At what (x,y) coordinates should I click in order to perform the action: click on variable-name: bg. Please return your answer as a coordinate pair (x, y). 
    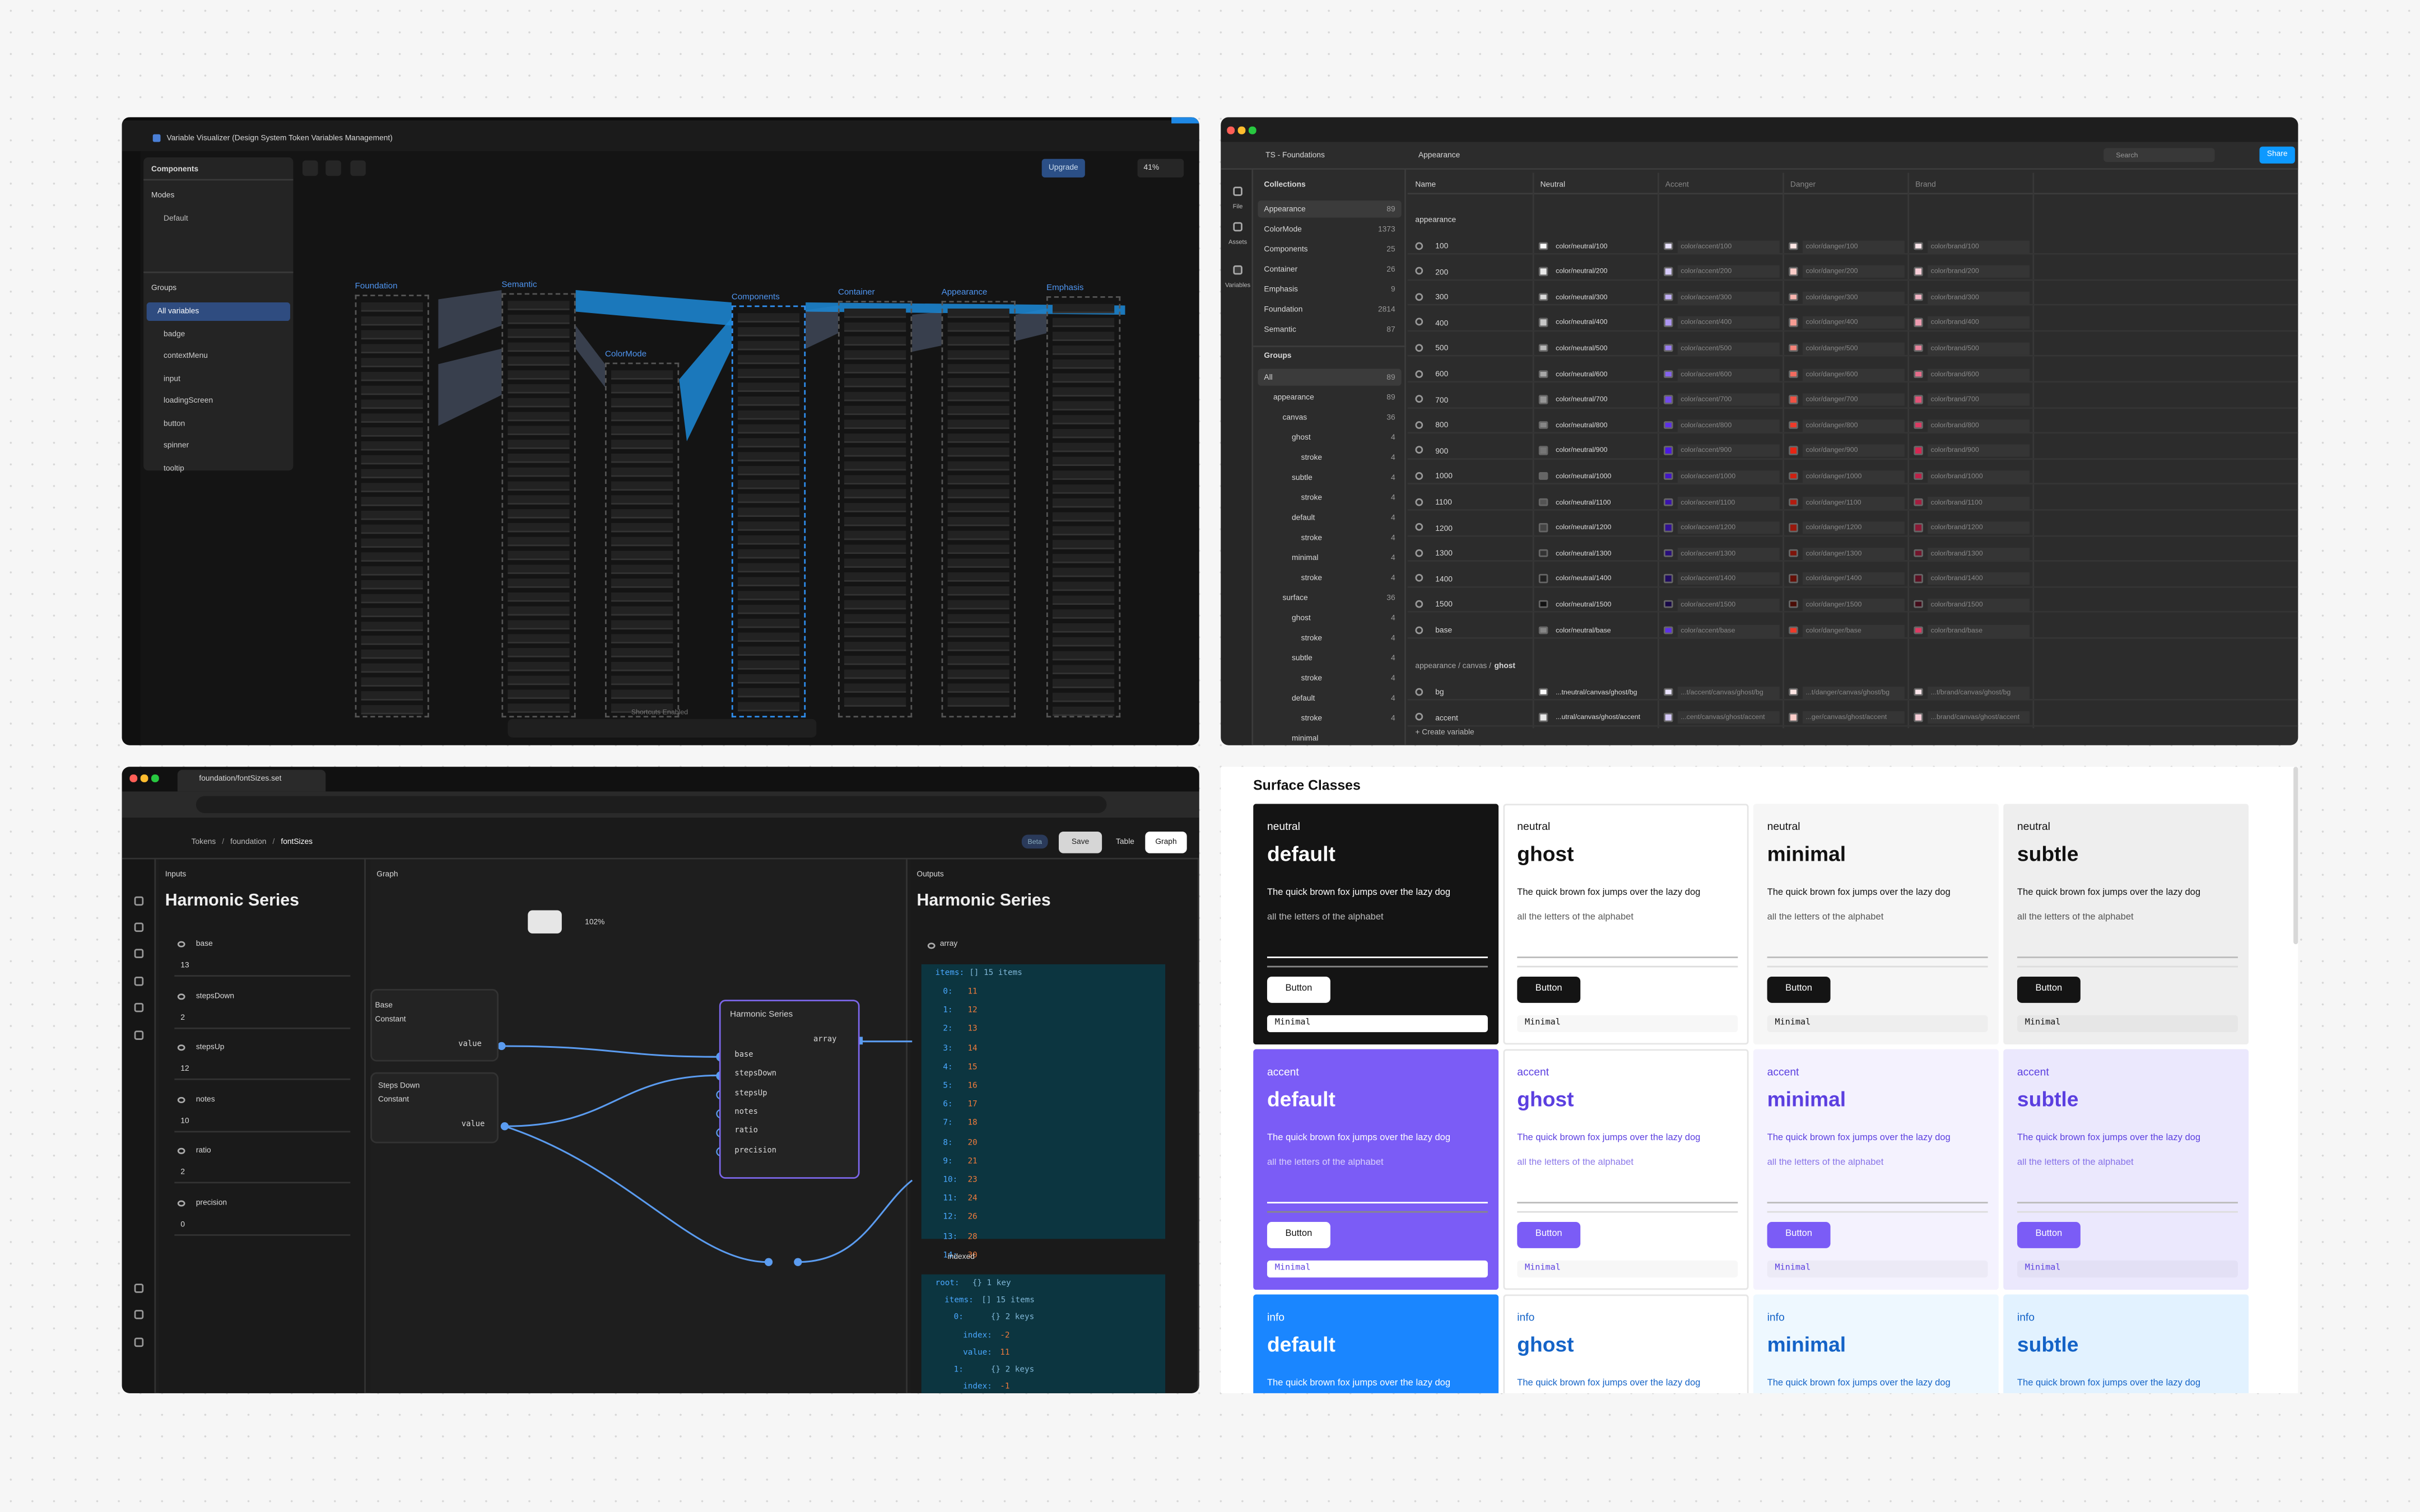
    Looking at the image, I should click on (1439, 693).